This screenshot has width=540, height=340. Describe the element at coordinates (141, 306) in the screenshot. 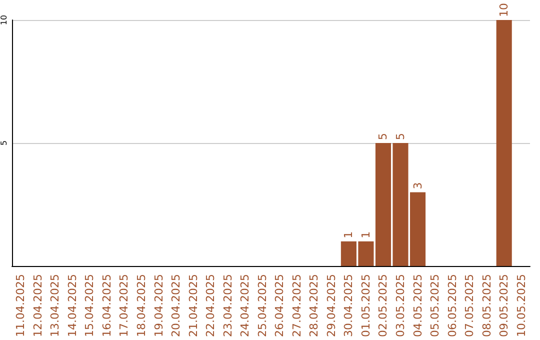

I see `x-tick-label: 18.04.2025` at that location.